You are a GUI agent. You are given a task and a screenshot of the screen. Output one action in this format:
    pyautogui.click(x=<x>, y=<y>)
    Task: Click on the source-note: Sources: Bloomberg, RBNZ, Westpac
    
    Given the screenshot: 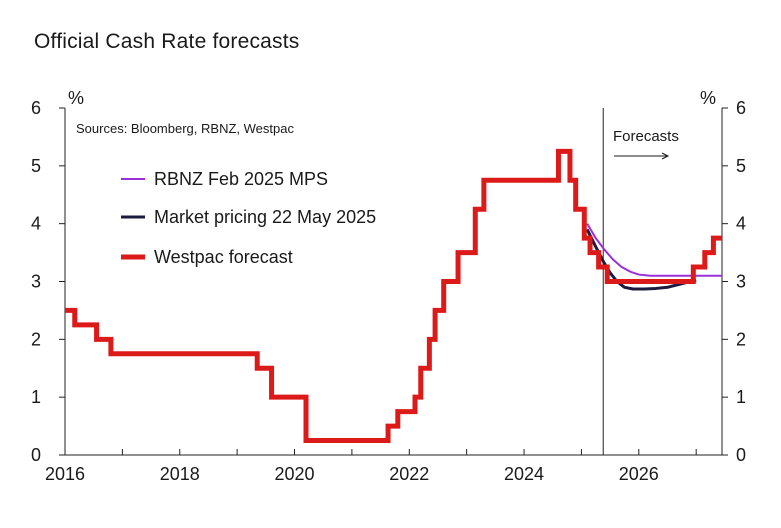 What is the action you would take?
    pyautogui.click(x=185, y=128)
    